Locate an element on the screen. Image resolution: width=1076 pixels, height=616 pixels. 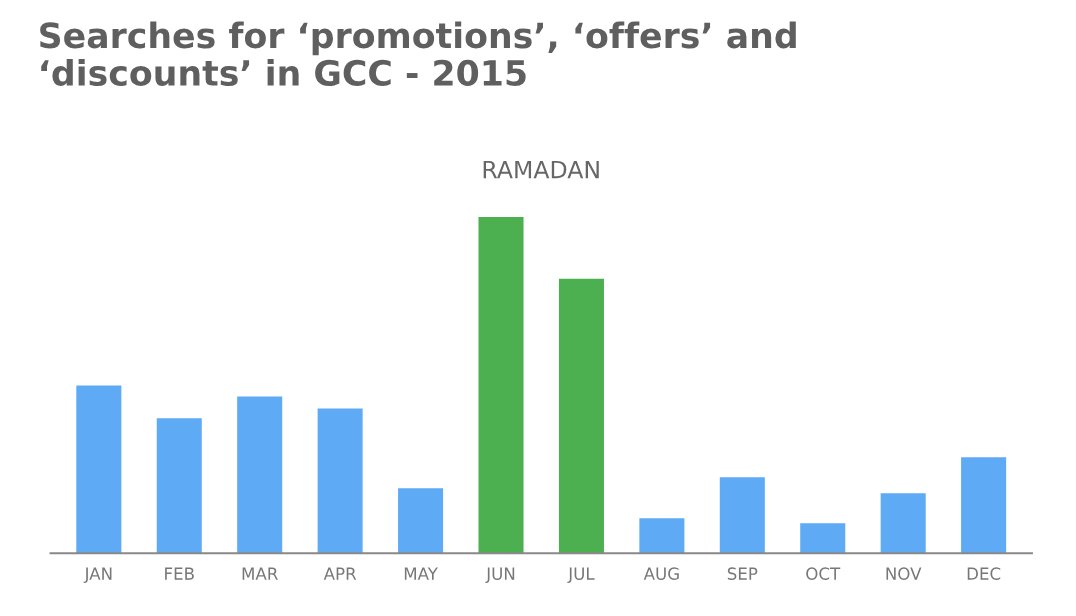
x-tick-label: OCT is located at coordinates (823, 573).